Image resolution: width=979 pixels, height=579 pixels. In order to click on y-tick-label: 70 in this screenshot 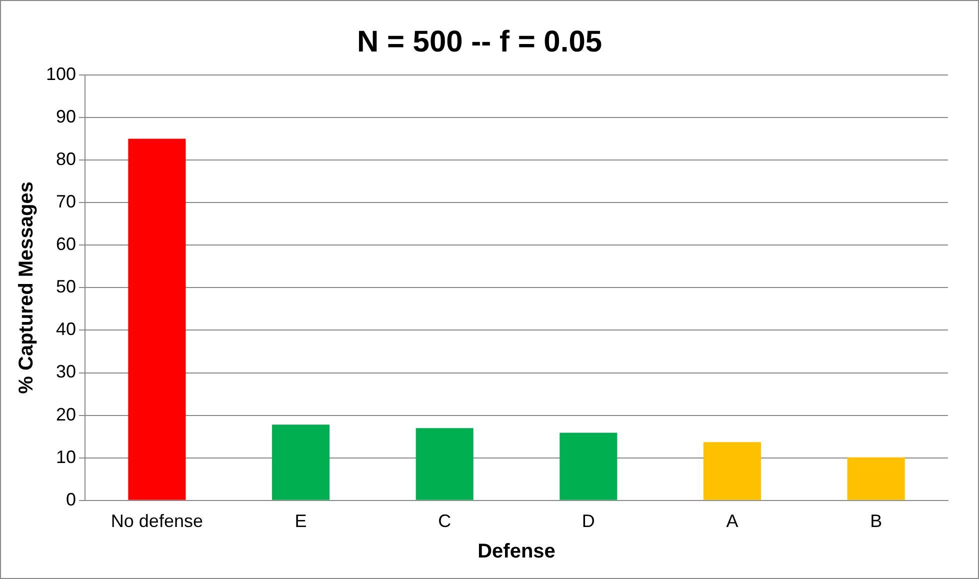, I will do `click(66, 202)`.